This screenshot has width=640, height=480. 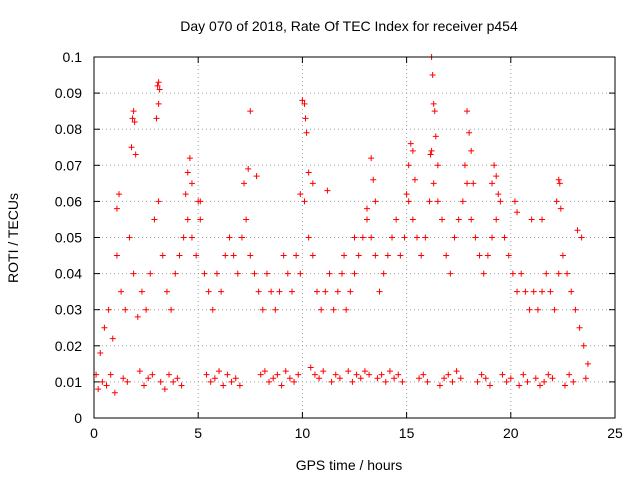 I want to click on x-axis-label: GPS time / hours, so click(x=349, y=465).